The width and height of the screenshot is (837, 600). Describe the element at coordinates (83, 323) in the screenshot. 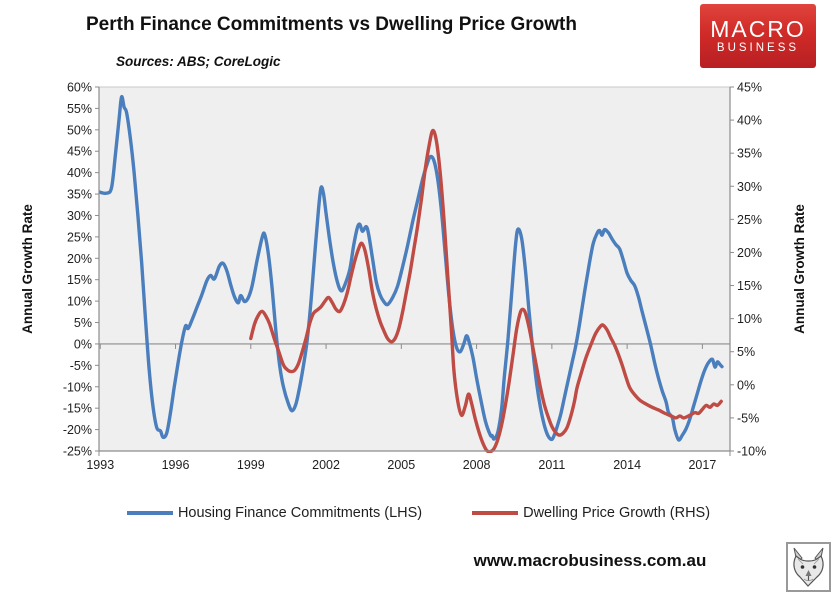

I see `left-axis-tick-label: 5%` at that location.